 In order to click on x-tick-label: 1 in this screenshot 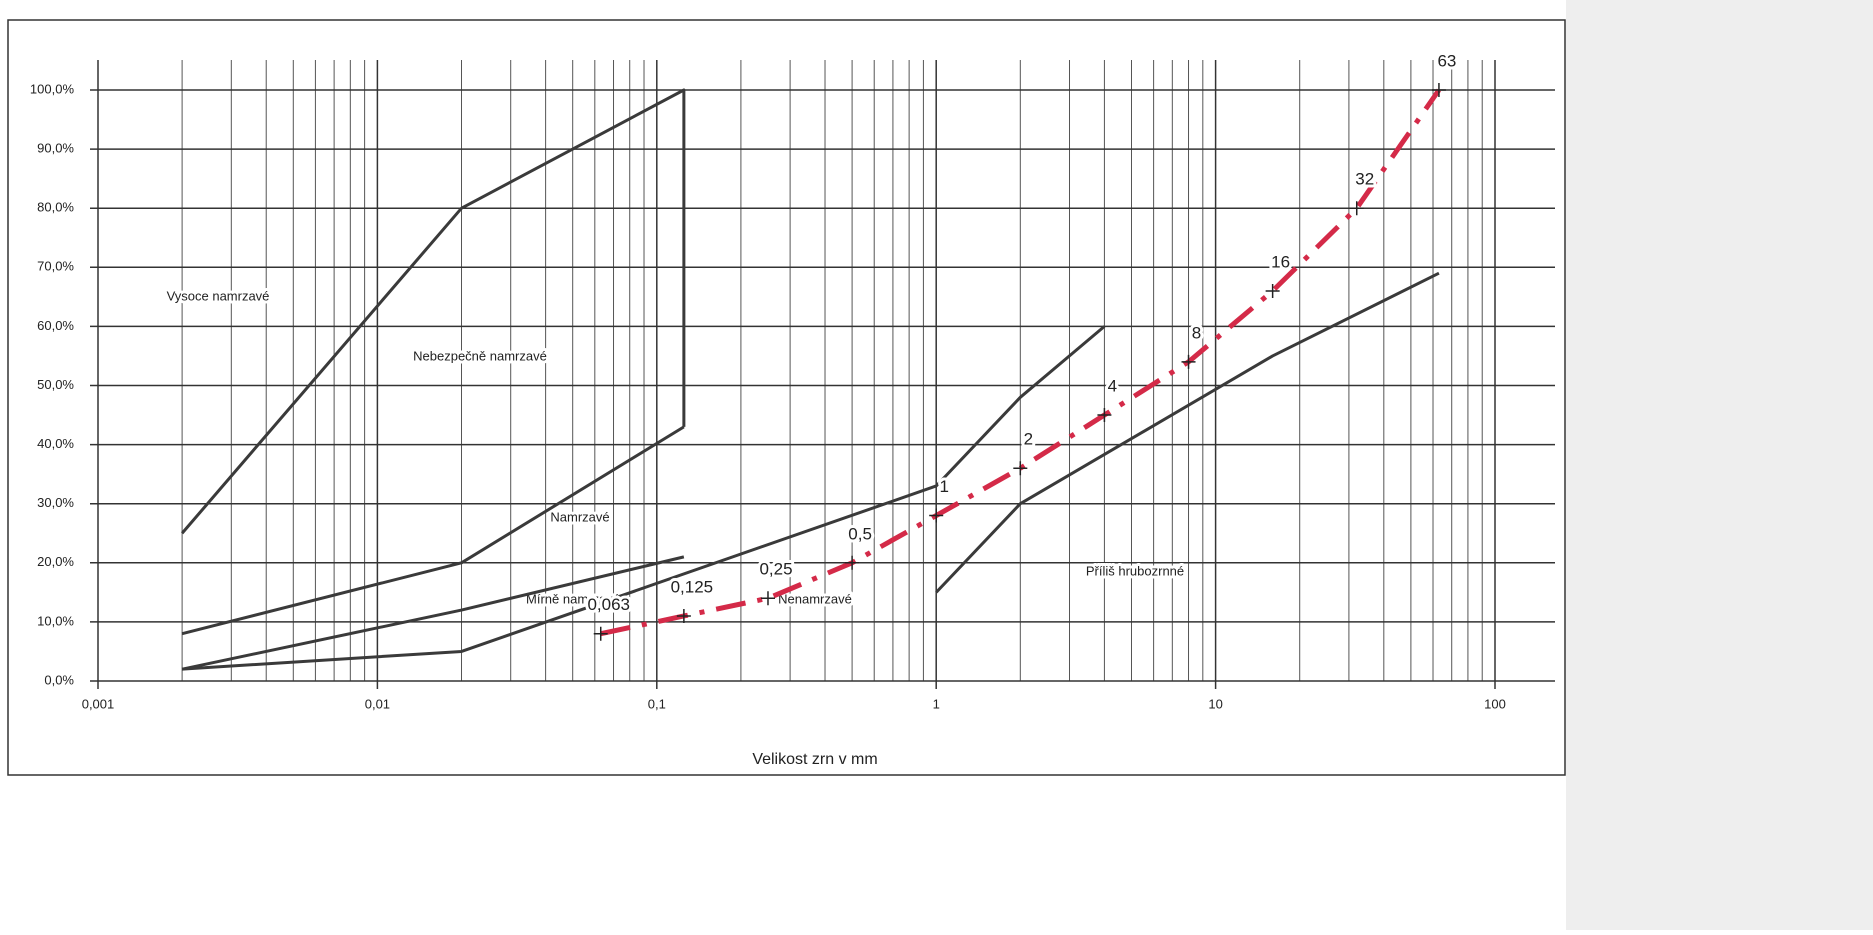, I will do `click(936, 703)`.